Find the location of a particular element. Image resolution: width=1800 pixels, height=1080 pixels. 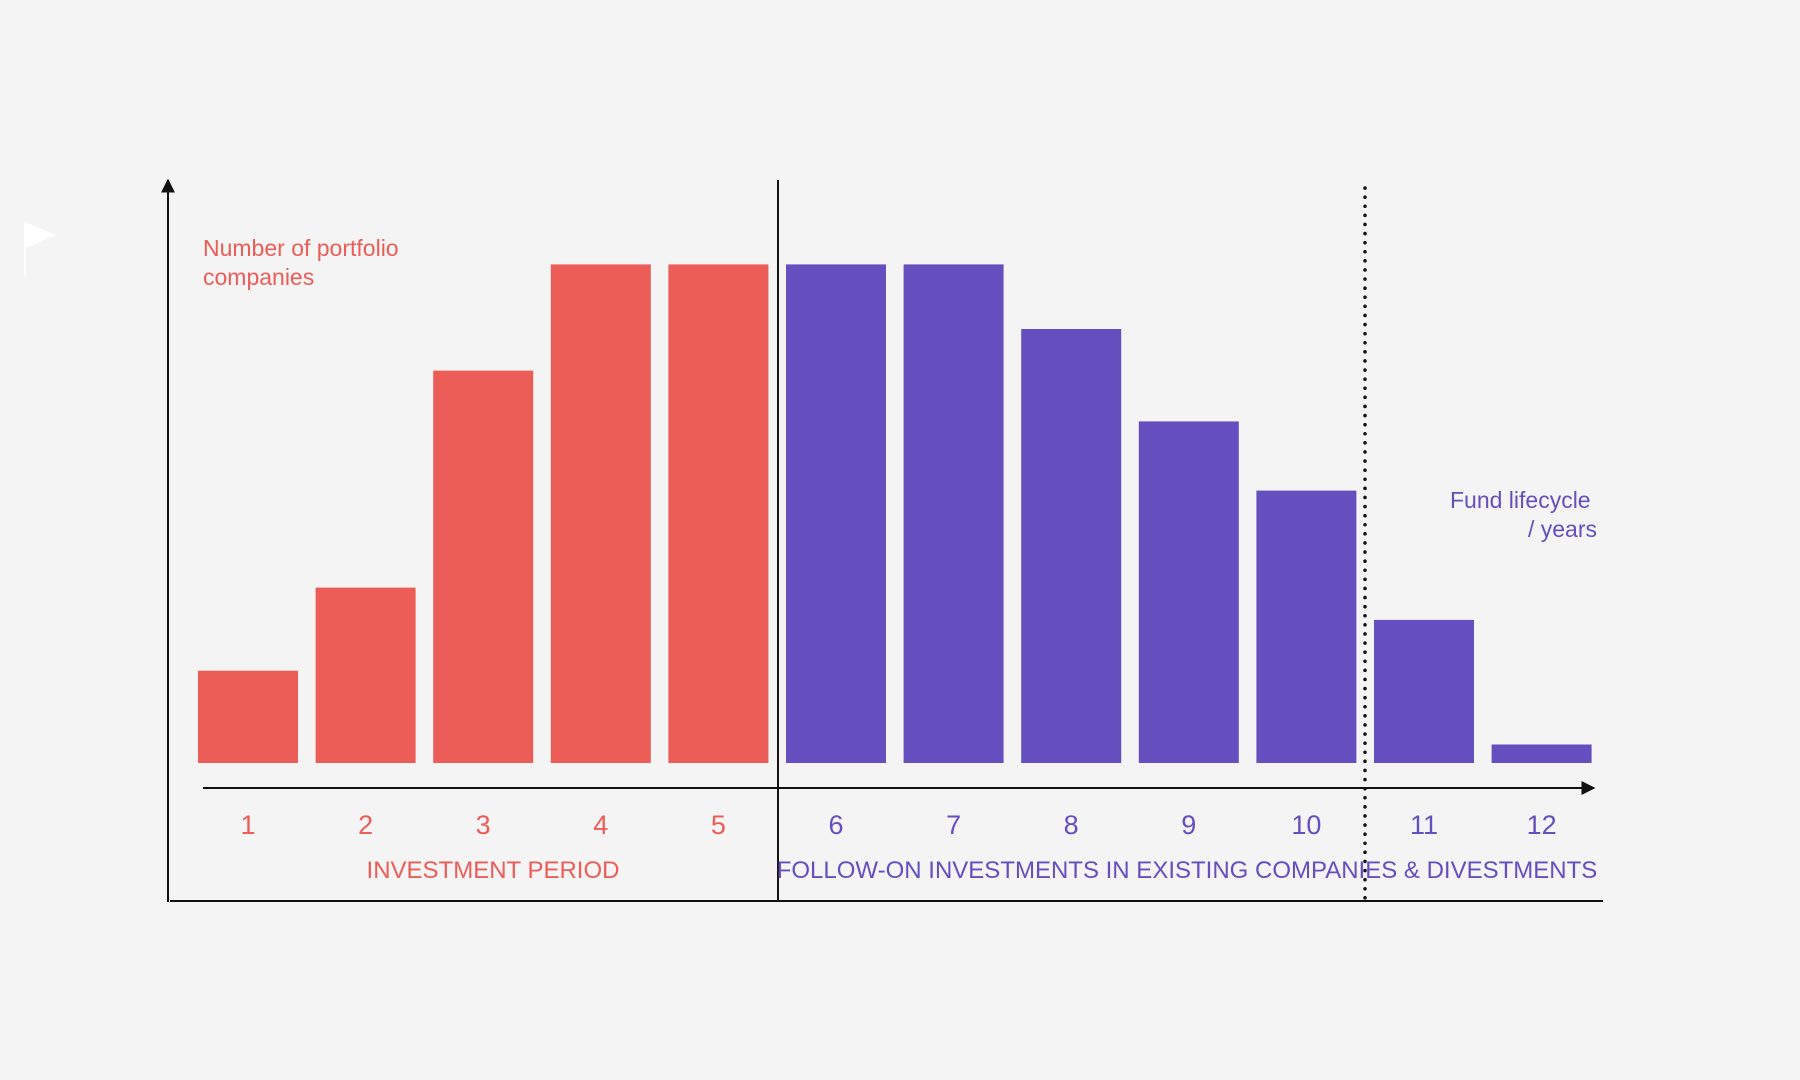

x-axis-label-line-2: / years is located at coordinates (1562, 529).